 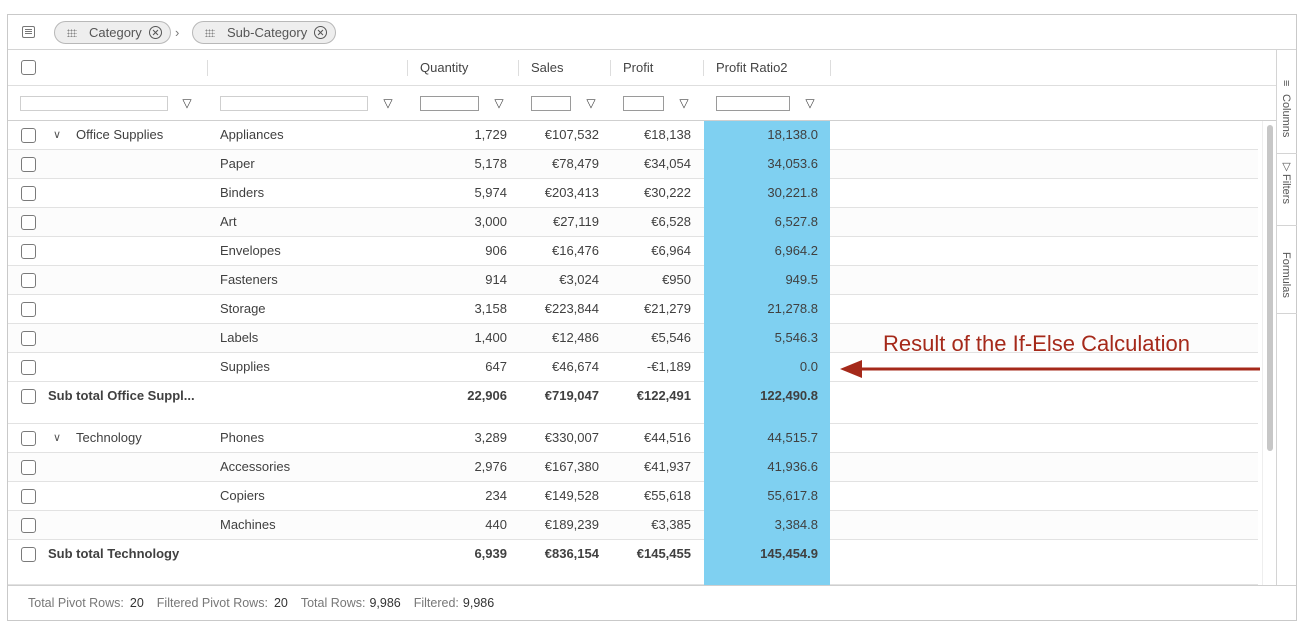 I want to click on column-header-row: Quantity Sales Profit Profit Ratio2, so click(x=642, y=68).